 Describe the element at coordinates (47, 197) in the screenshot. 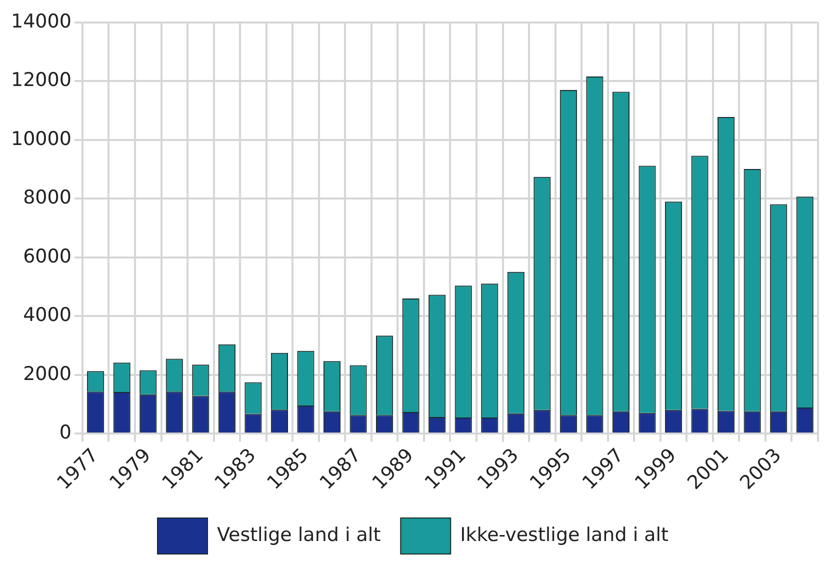

I see `y-tick-label: 8000` at that location.